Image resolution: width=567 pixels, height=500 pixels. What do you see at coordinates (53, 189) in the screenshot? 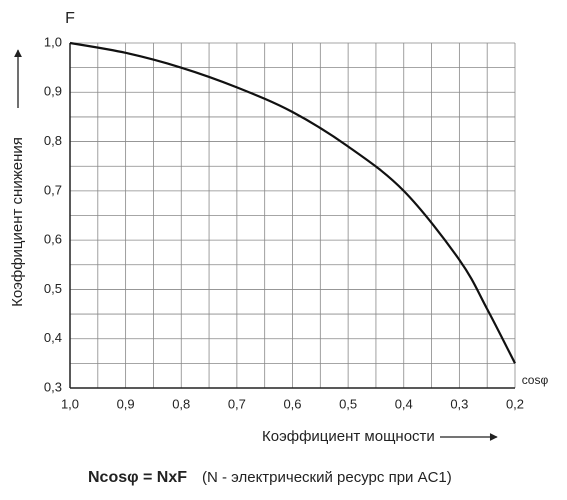
I see `y-tick-label: 0,7` at bounding box center [53, 189].